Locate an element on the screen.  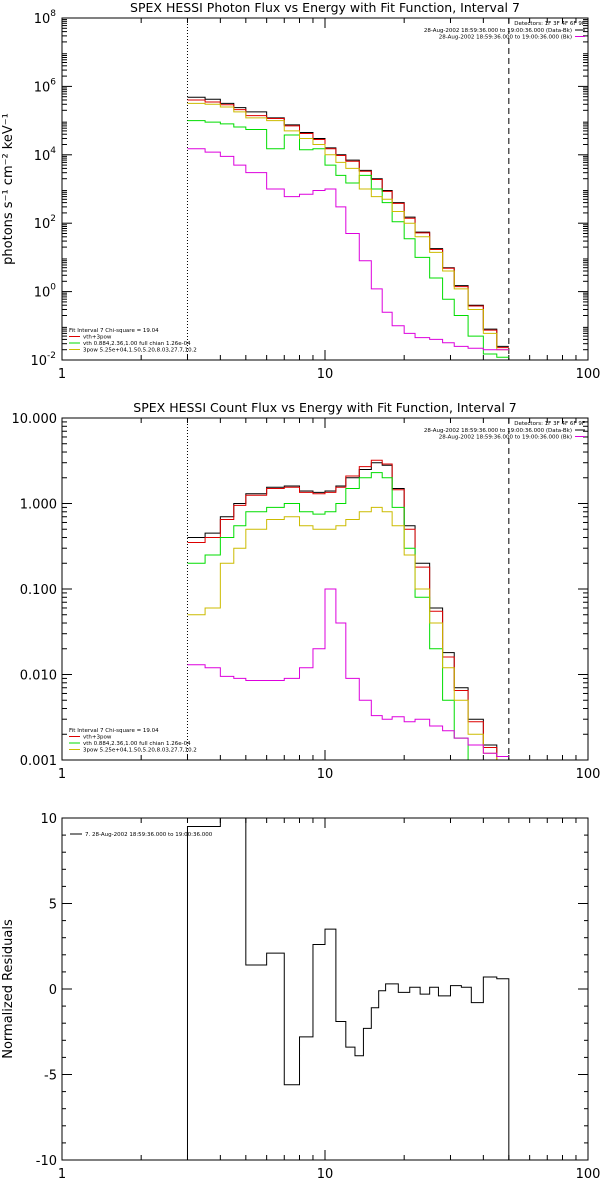
y-tick-label: 10.000 is located at coordinates (35, 419).